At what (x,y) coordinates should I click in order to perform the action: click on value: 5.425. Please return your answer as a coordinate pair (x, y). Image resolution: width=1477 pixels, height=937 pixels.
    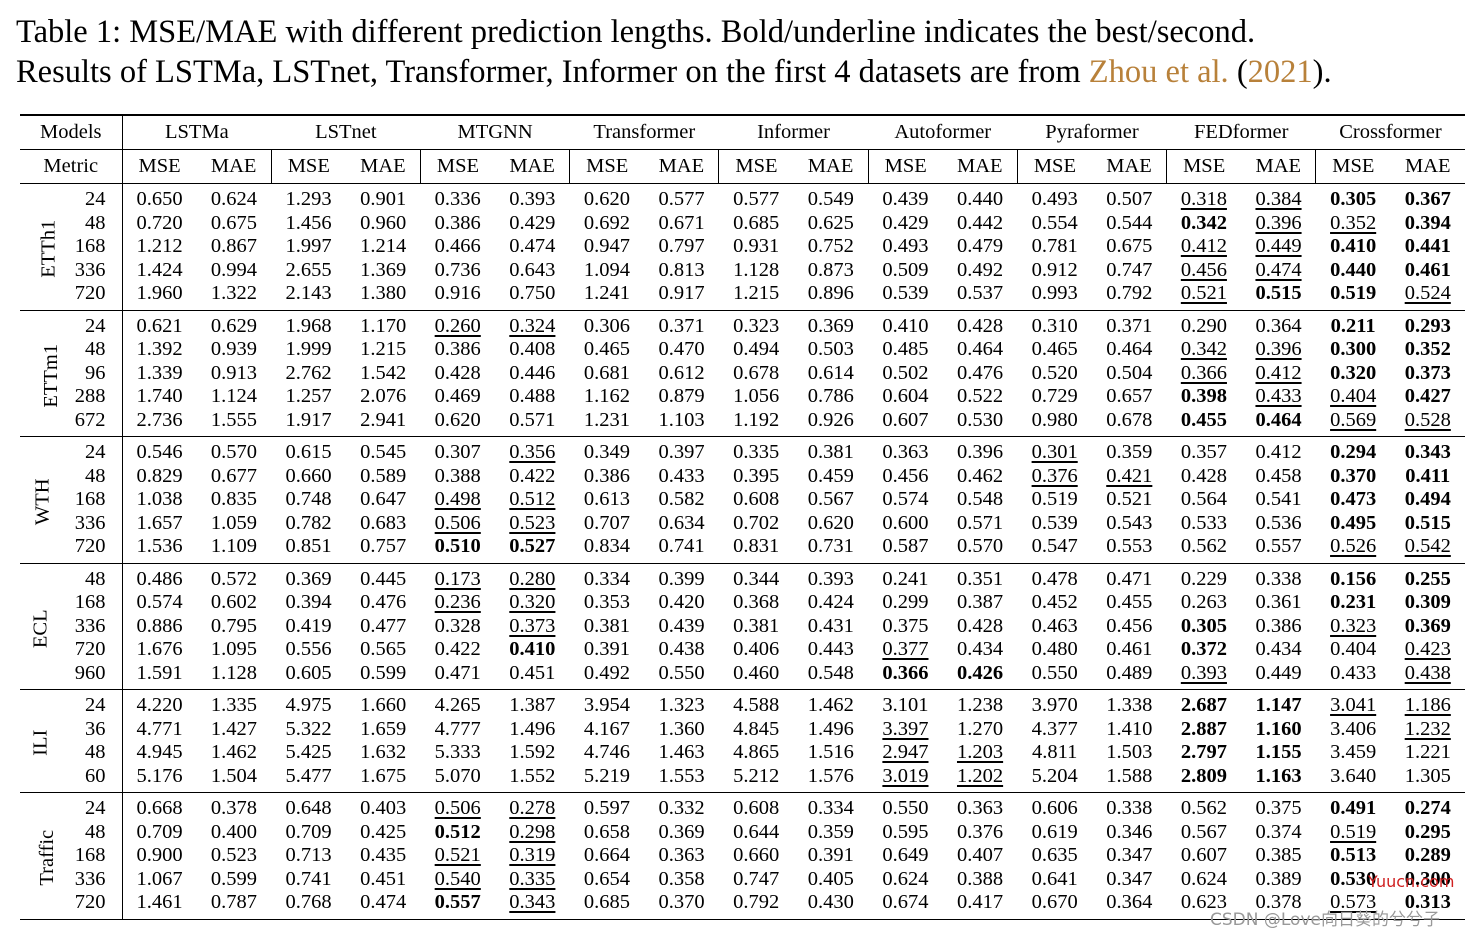
    Looking at the image, I should click on (308, 752).